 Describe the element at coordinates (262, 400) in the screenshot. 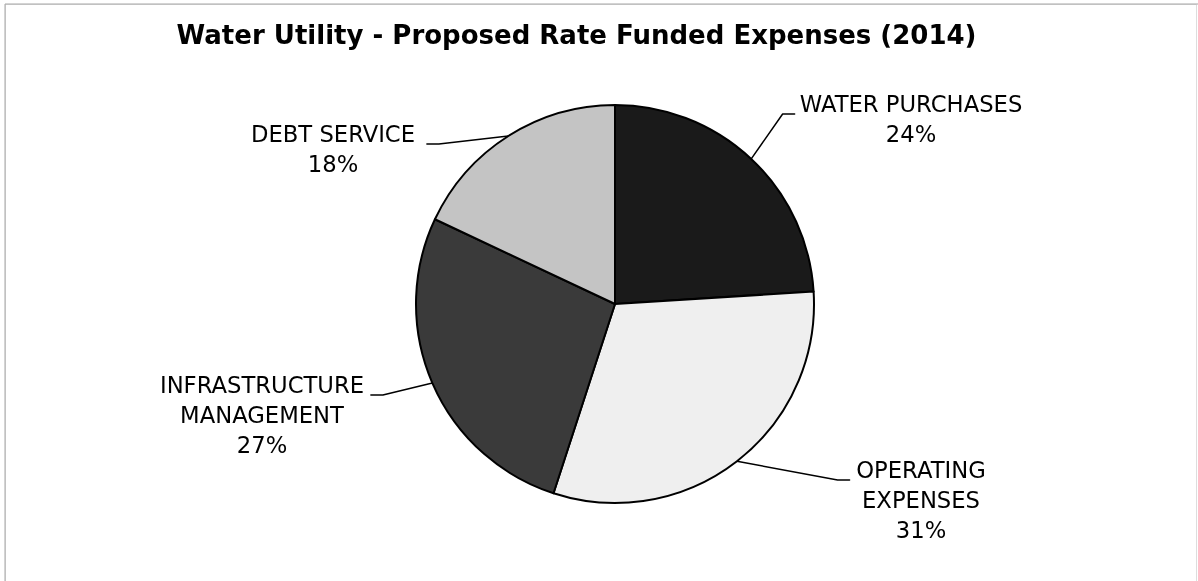

I see `slice-label: INFRASTRUCTURE MANAGEMENT` at that location.